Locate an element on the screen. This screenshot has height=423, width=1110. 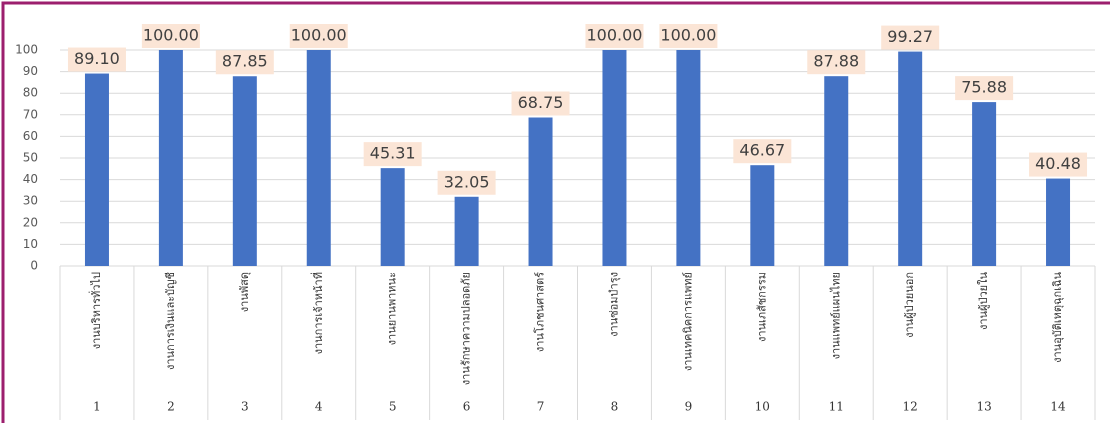
x-tick-label: งานโภชนศาสตร์ is located at coordinates (540, 312).